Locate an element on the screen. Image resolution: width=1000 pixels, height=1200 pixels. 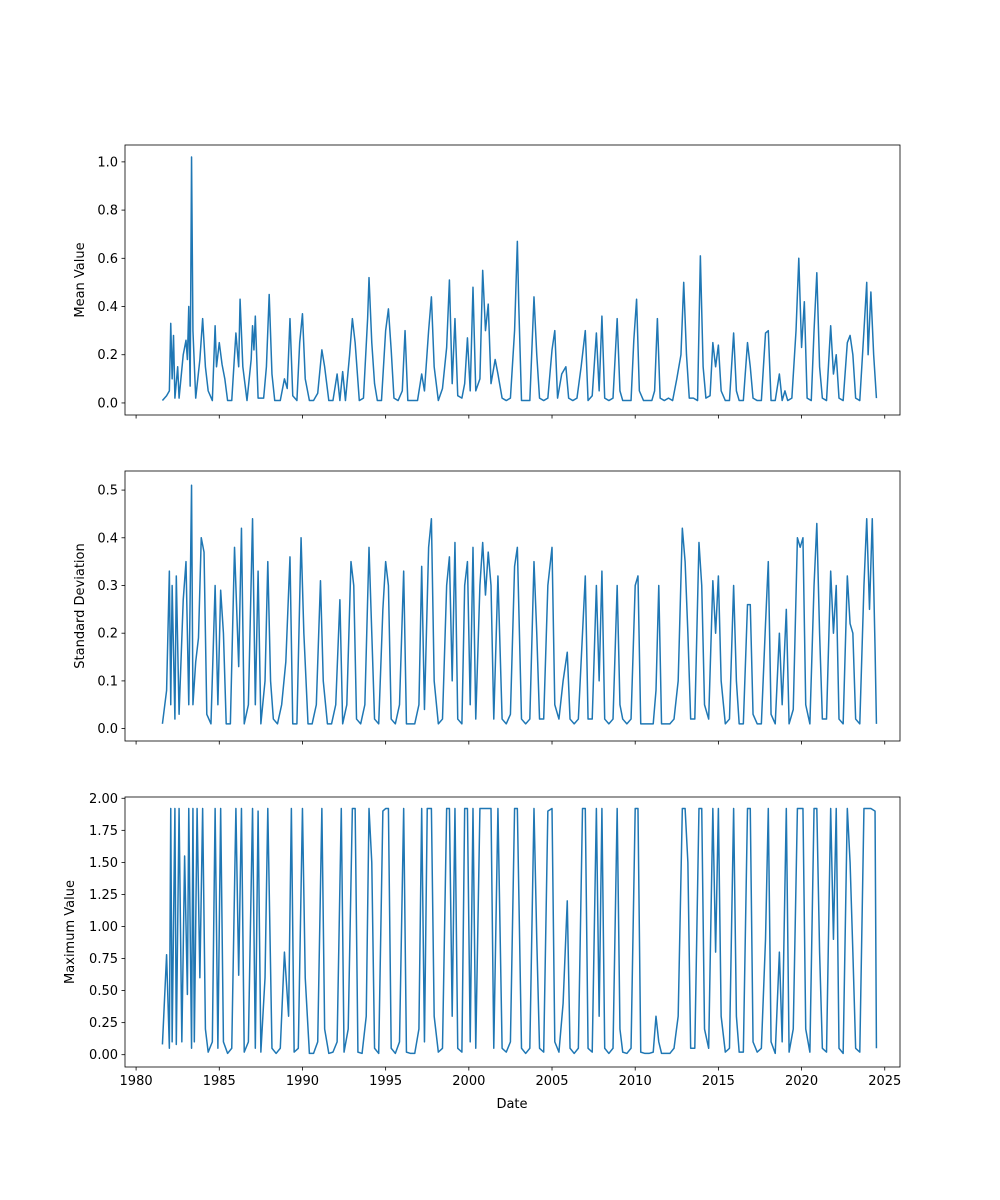
y-tick-label-maximum-value: 1.75 is located at coordinates (103, 831).